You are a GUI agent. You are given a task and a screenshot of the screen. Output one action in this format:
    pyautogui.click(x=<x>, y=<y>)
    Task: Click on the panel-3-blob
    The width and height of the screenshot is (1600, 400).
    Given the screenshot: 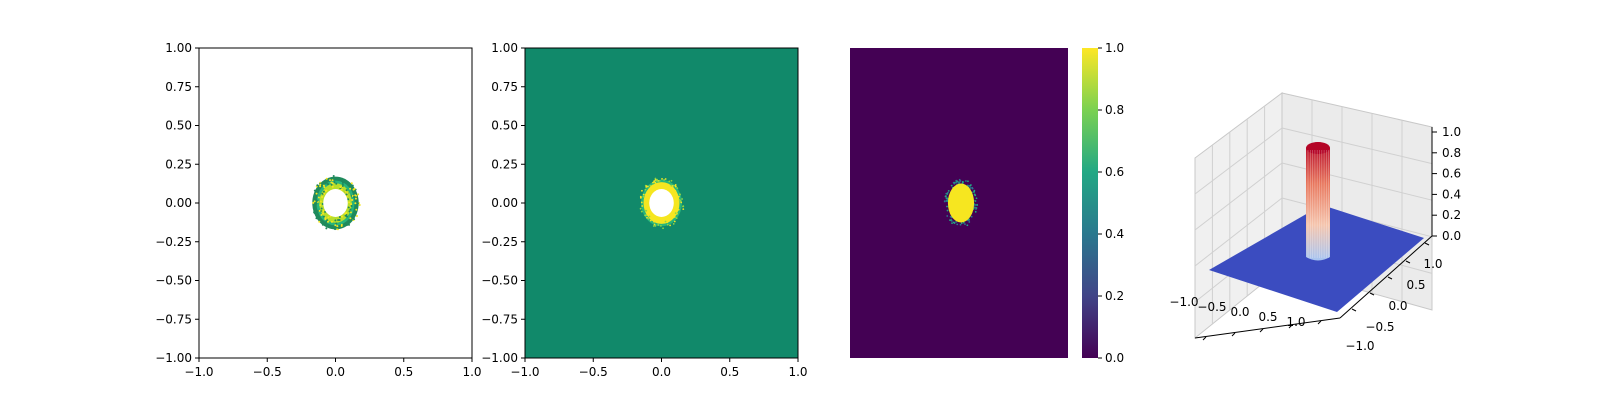 What is the action you would take?
    pyautogui.click(x=961, y=202)
    